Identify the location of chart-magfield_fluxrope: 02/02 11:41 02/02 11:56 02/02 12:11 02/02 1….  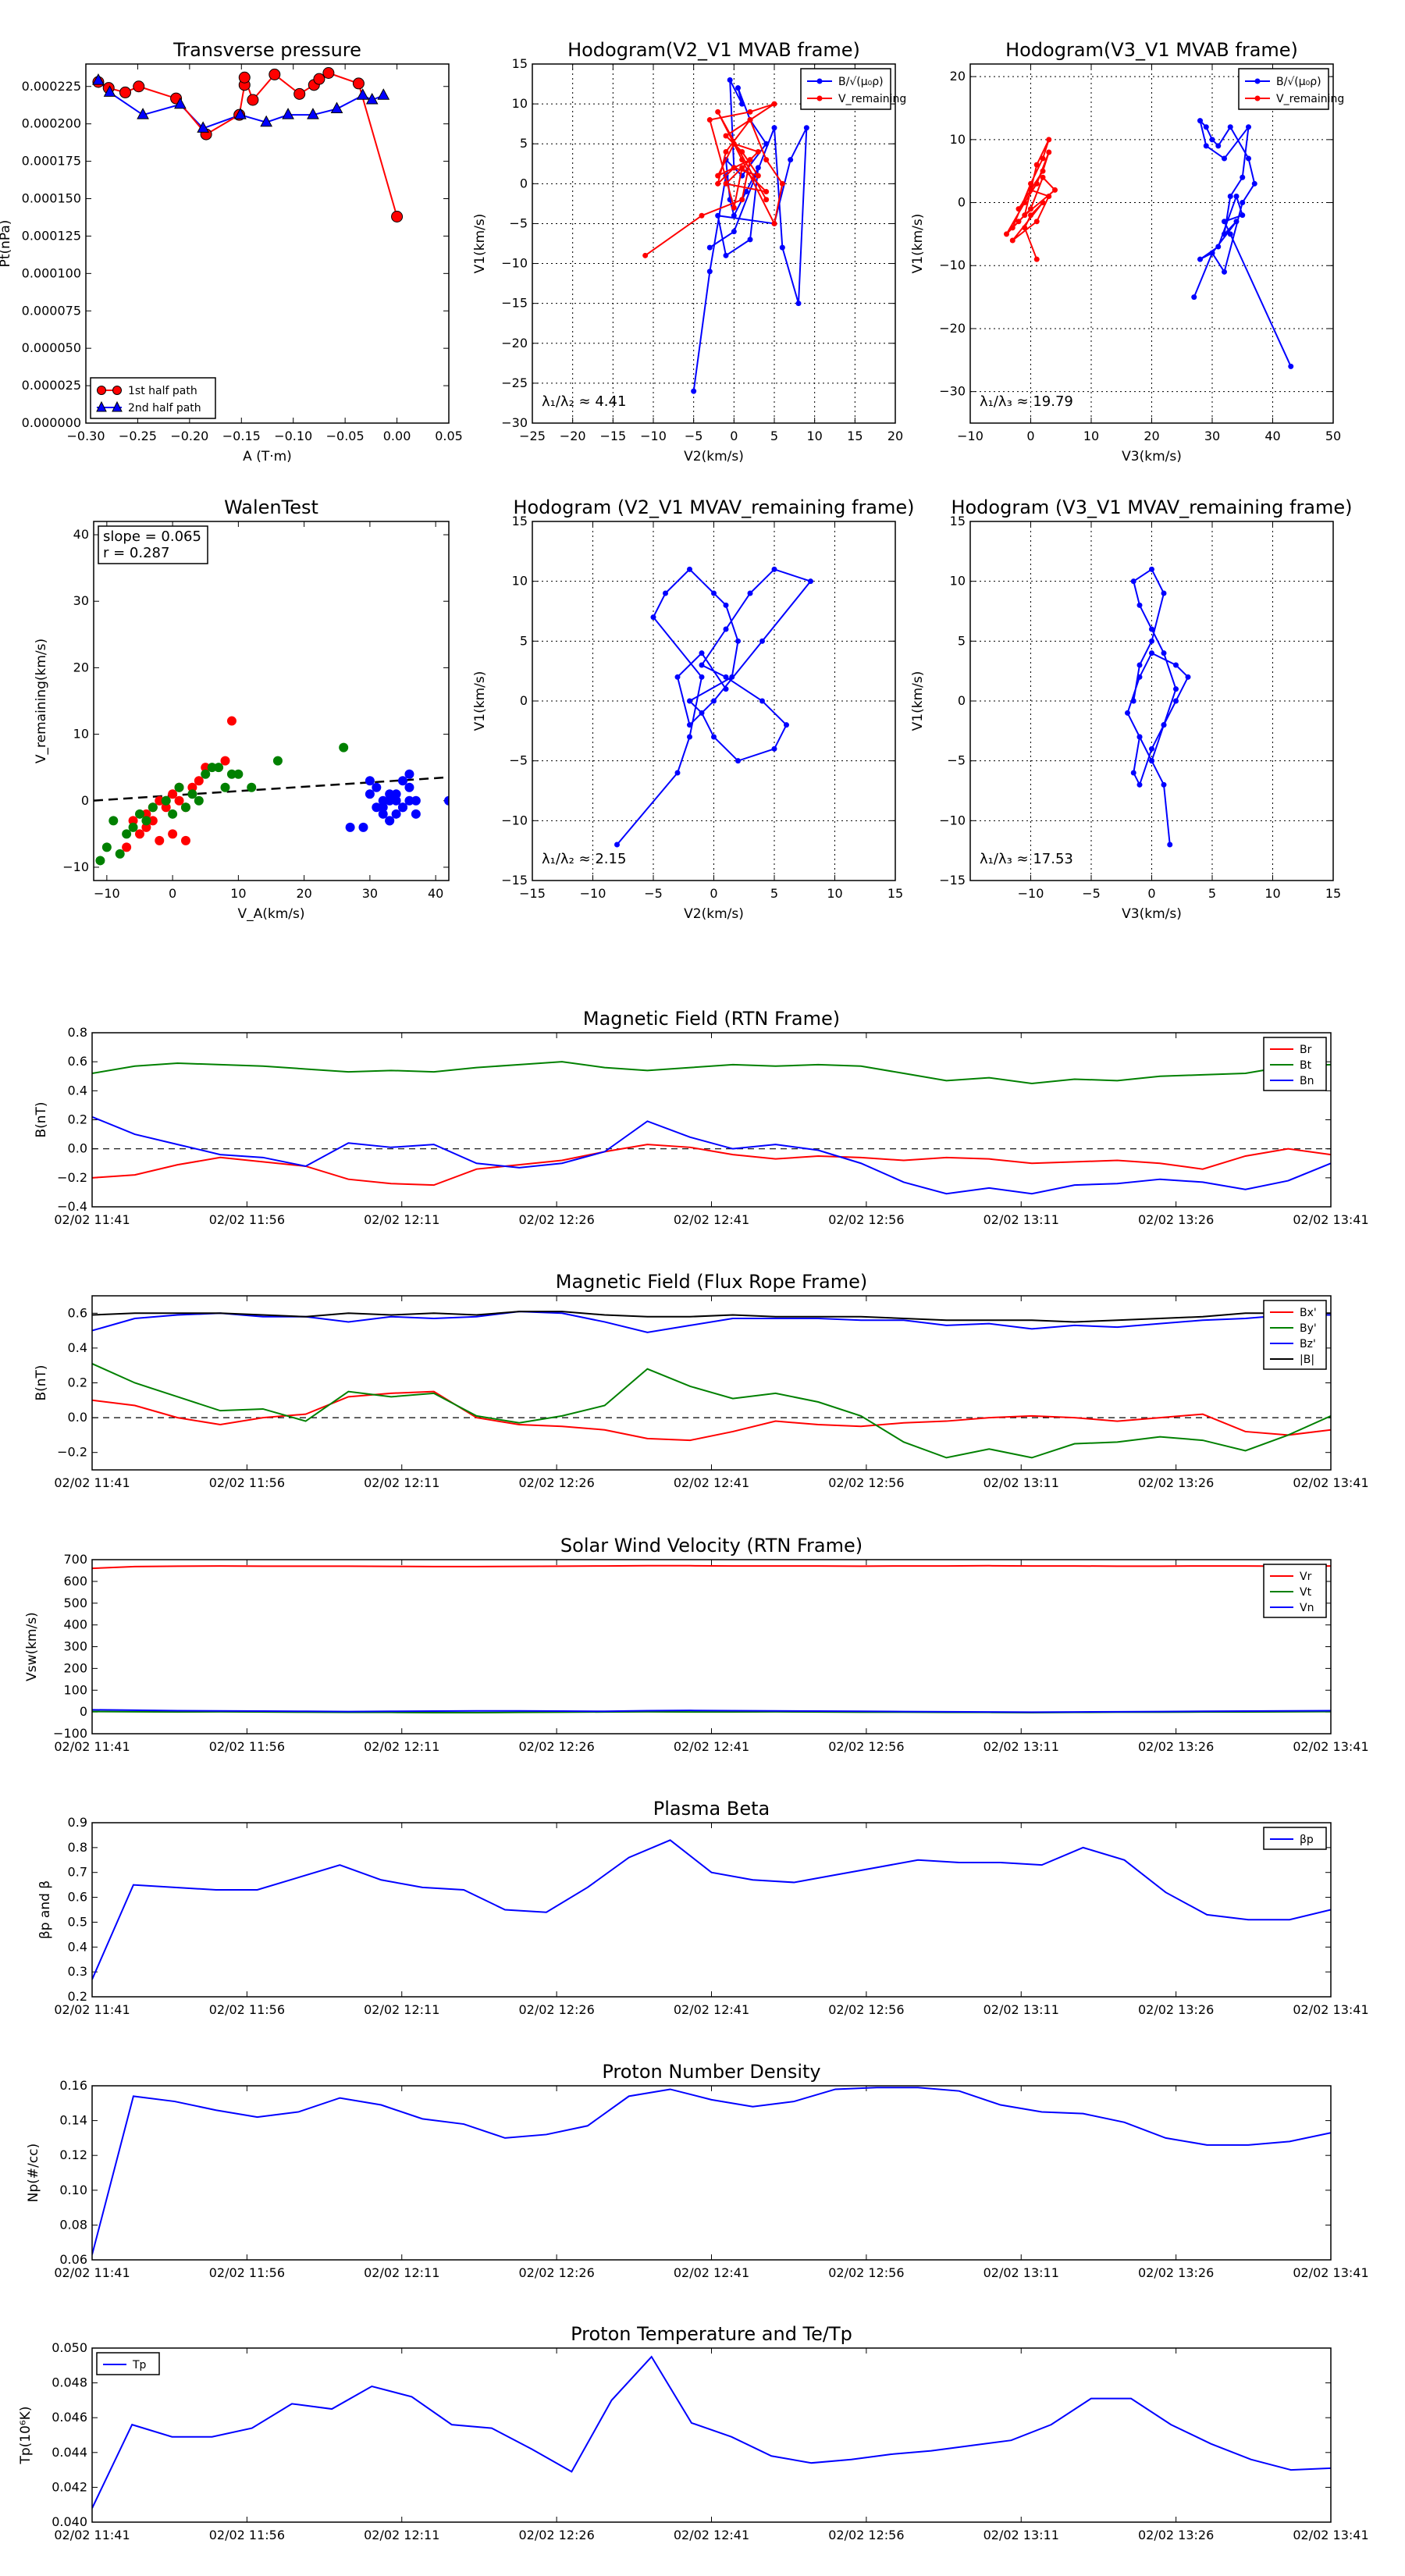
(702, 1380).